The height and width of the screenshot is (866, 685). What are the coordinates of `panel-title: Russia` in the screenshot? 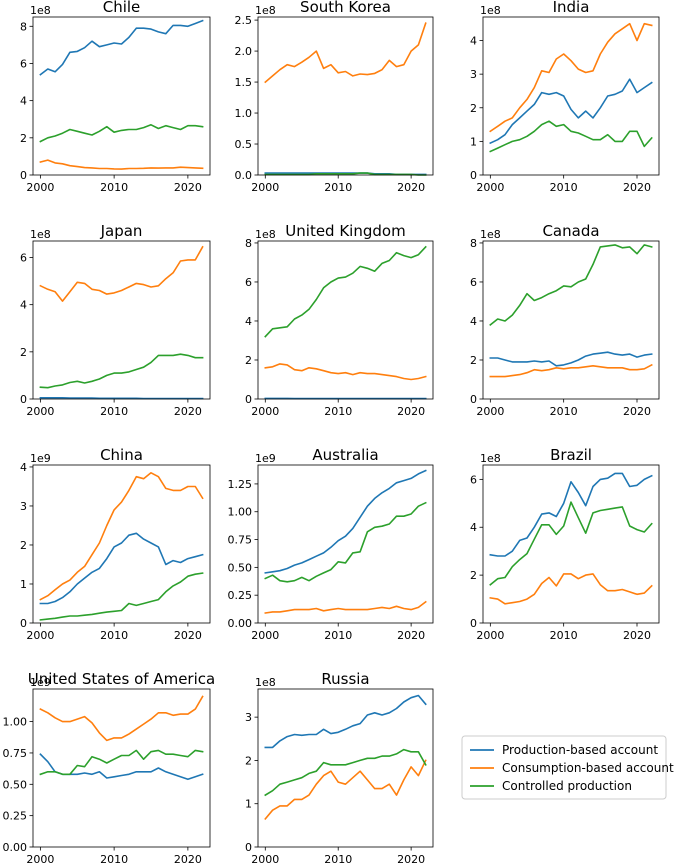 It's located at (345, 679).